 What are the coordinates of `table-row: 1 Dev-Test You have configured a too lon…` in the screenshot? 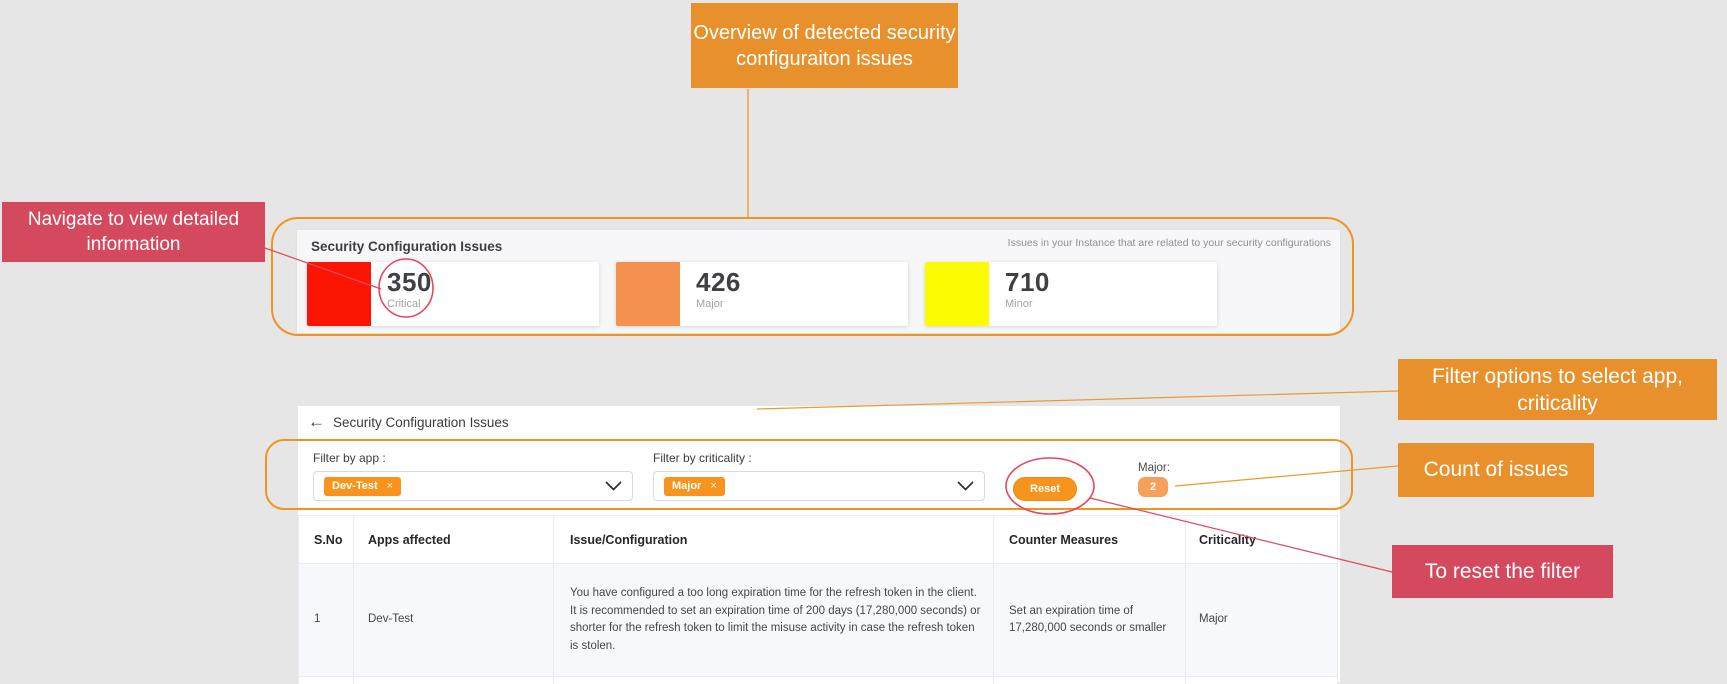 It's located at (818, 619).